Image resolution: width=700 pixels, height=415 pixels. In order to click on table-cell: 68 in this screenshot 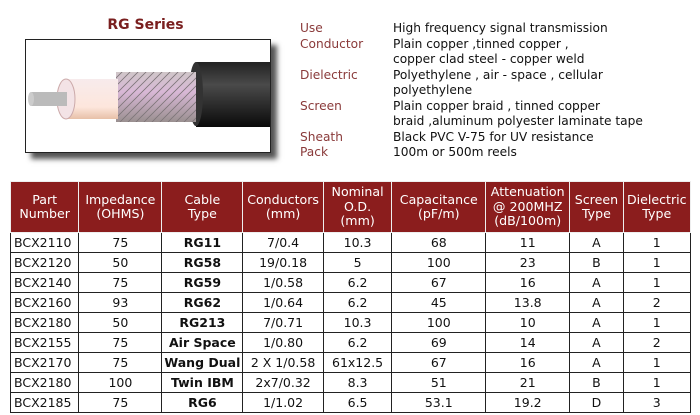, I will do `click(439, 242)`.